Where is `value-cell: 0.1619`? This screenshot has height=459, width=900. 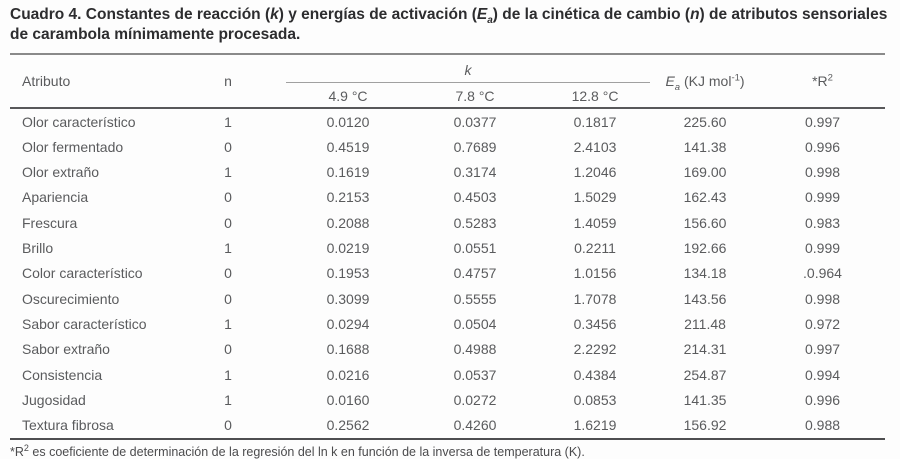 value-cell: 0.1619 is located at coordinates (348, 172).